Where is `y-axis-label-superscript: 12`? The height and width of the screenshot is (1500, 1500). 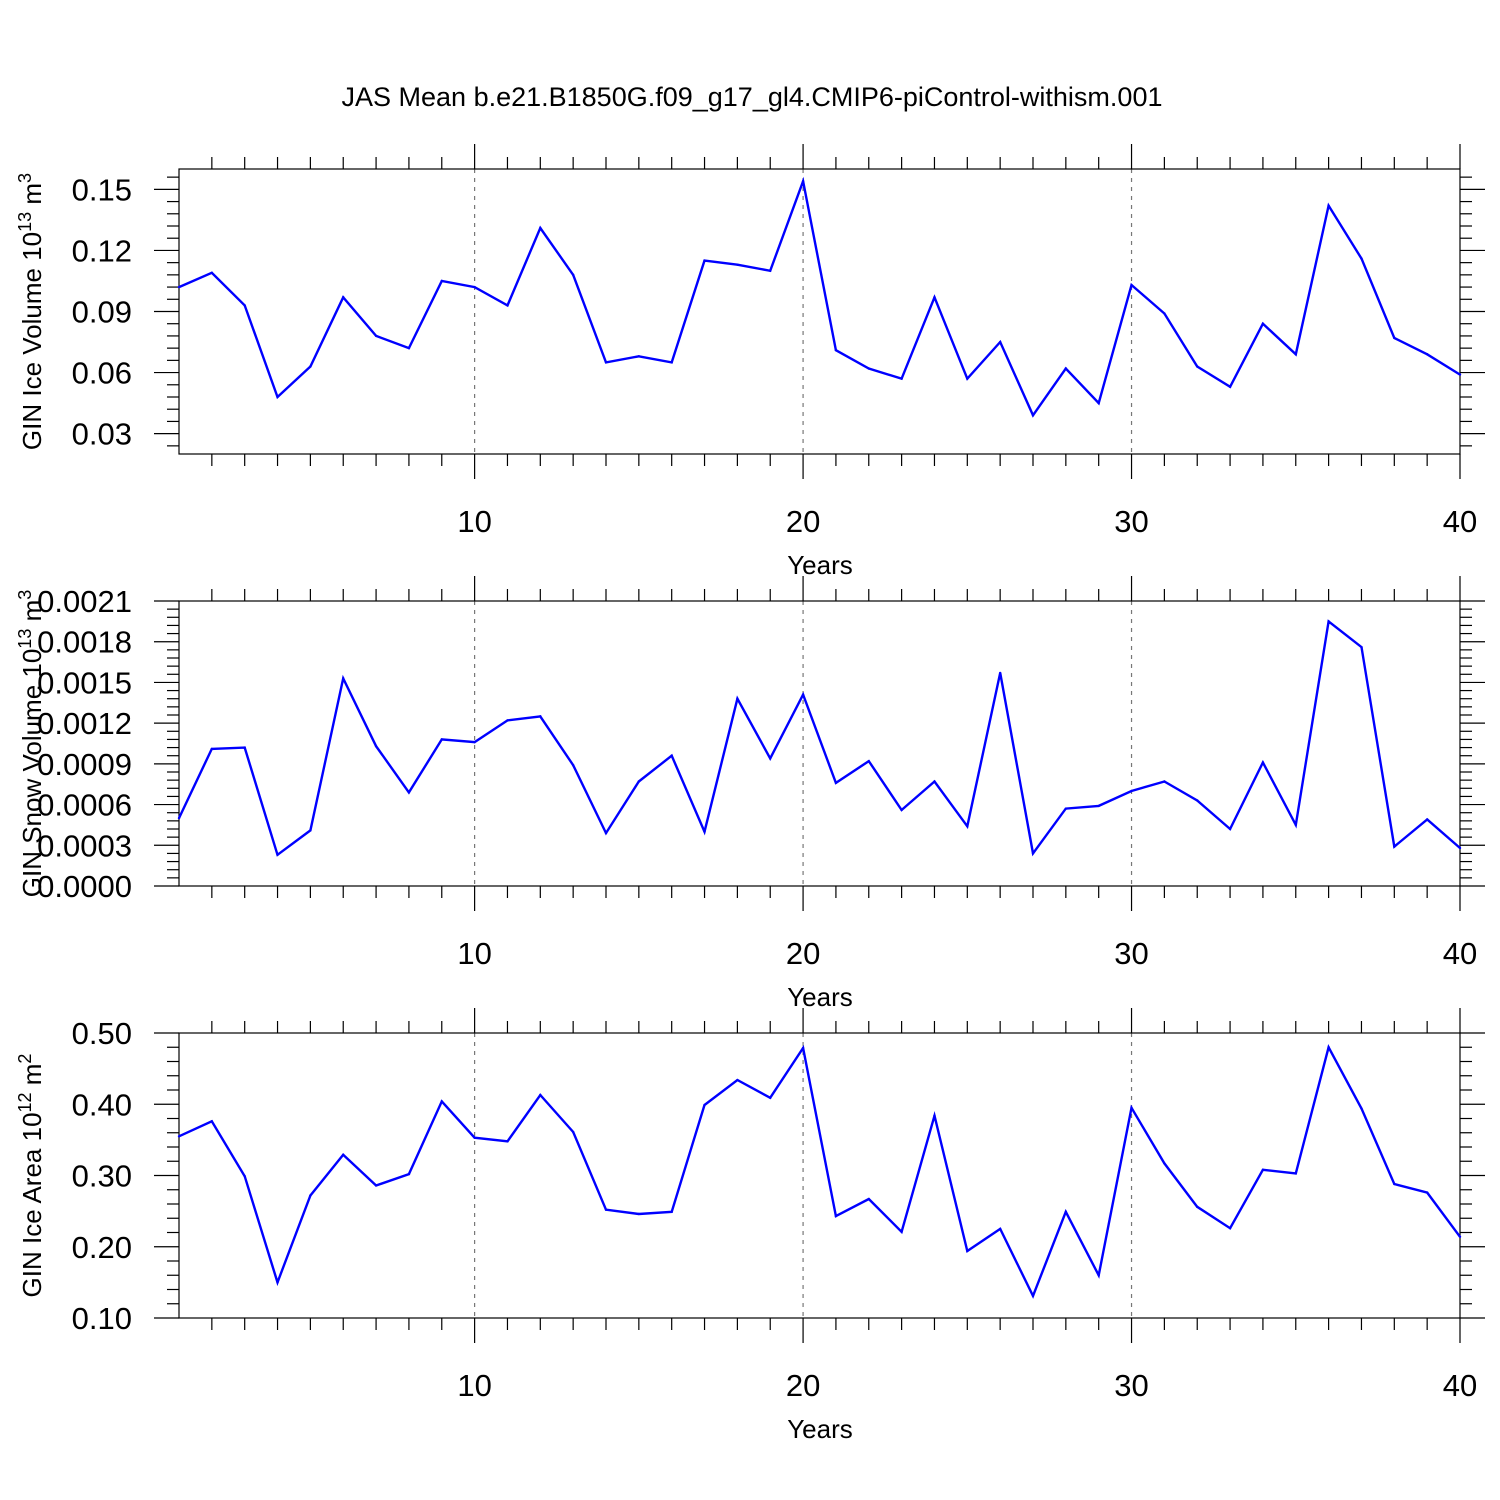 y-axis-label-superscript: 12 is located at coordinates (25, 1102).